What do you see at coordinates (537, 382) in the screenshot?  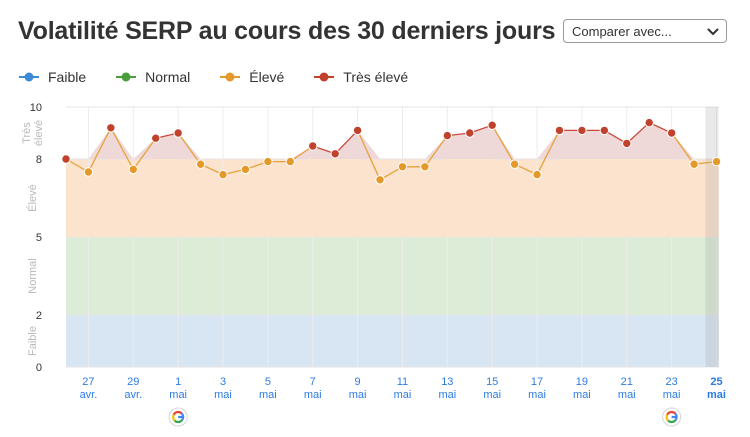 I see `x-tick-day: 17` at bounding box center [537, 382].